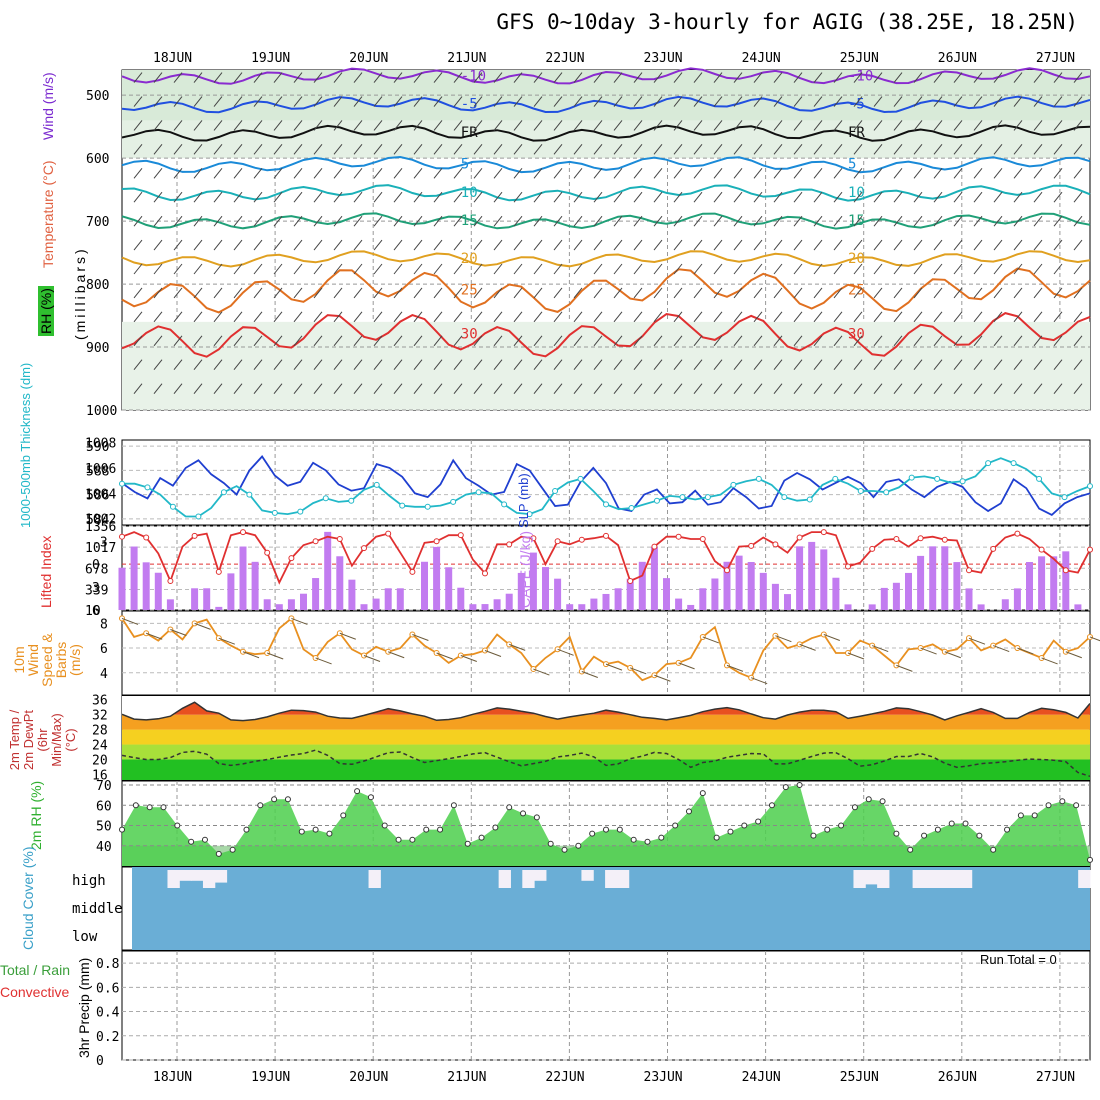  What do you see at coordinates (96, 590) in the screenshot?
I see `cape-tick: 339` at bounding box center [96, 590].